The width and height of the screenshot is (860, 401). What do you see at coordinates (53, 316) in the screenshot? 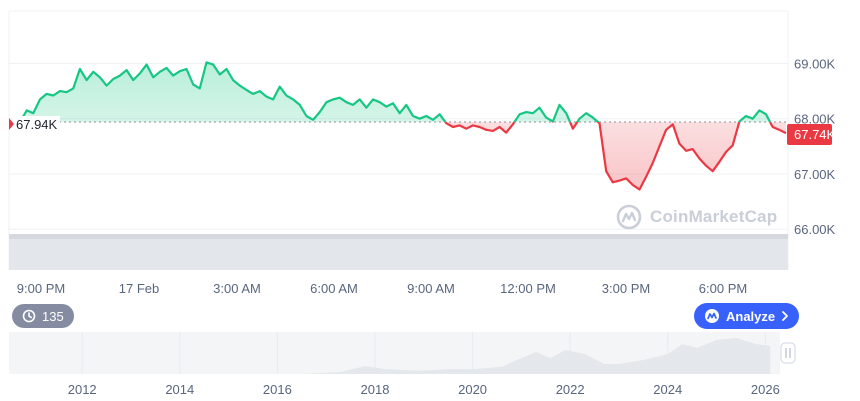
I see `history-count: 135` at bounding box center [53, 316].